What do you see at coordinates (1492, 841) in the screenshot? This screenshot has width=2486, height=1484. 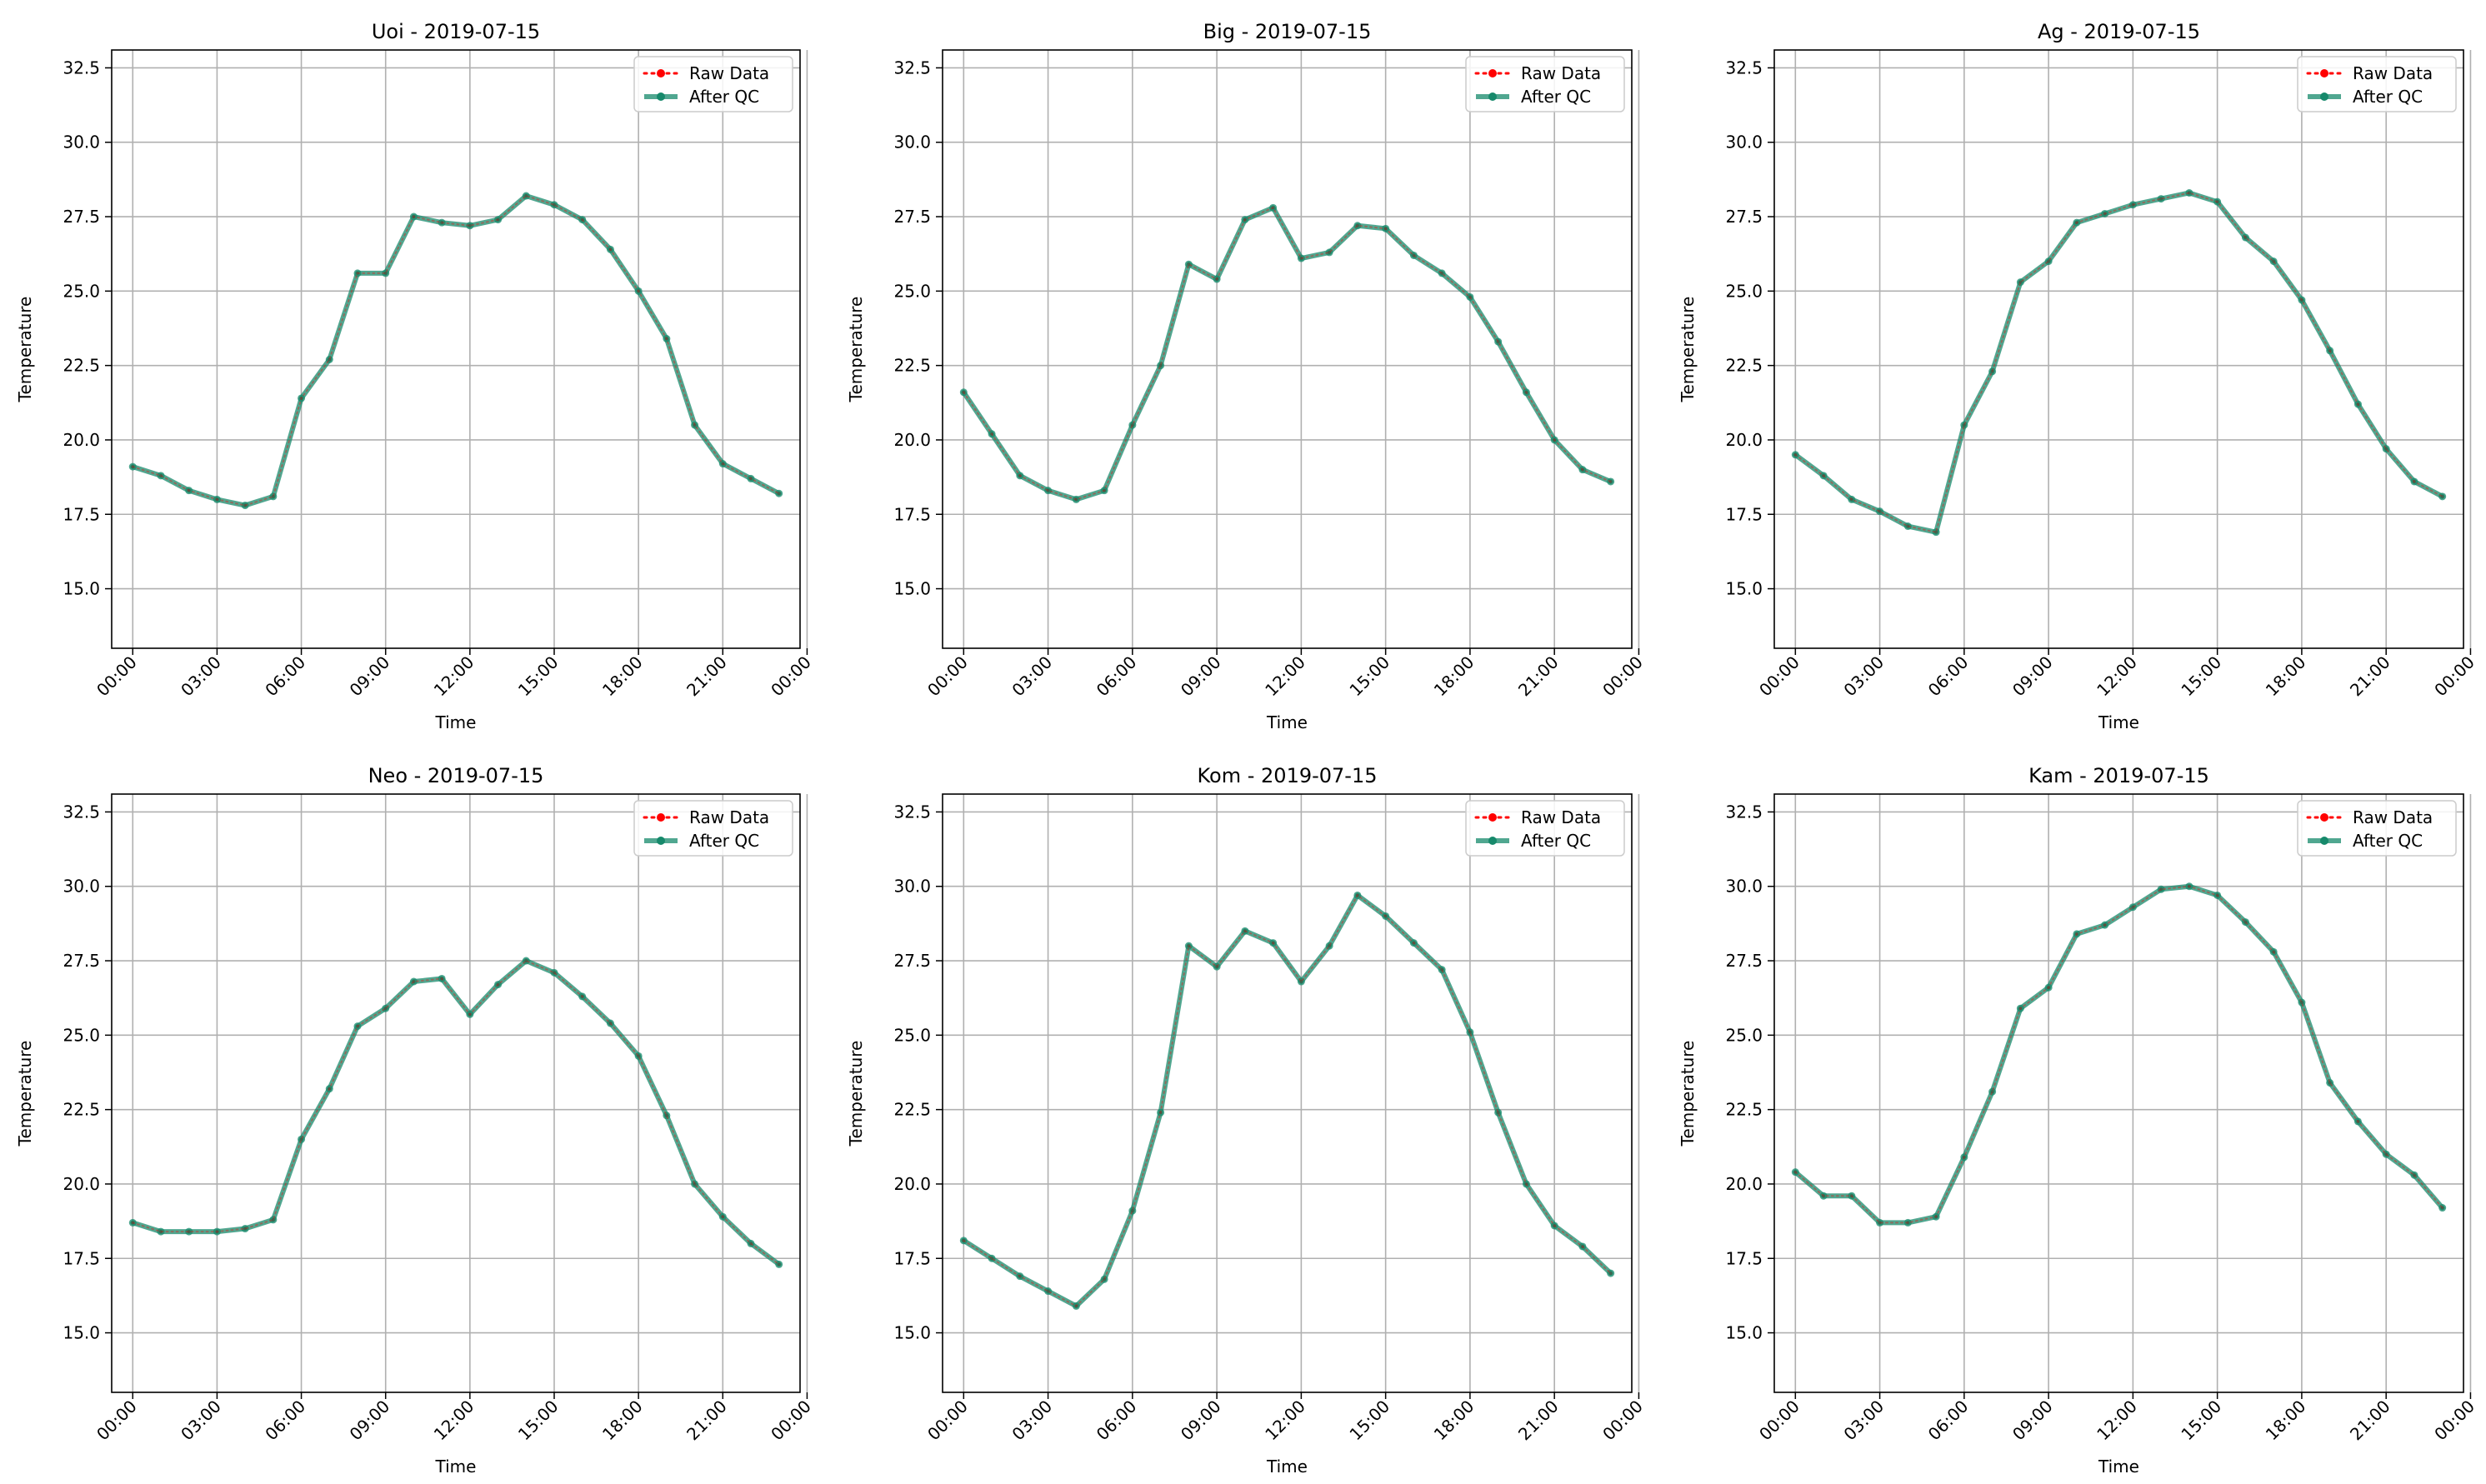 I see `legend-marker-after-qc` at bounding box center [1492, 841].